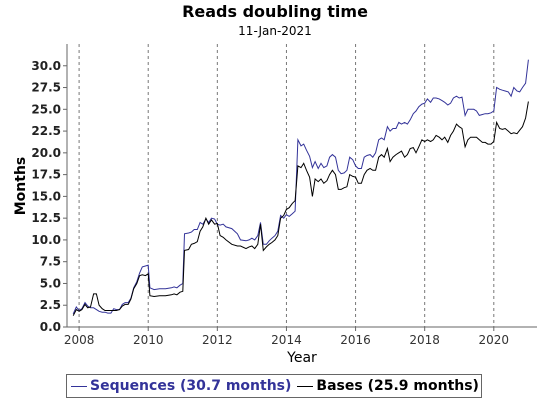 Image resolution: width=550 pixels, height=400 pixels. I want to click on x-tick-label: 2016, so click(355, 340).